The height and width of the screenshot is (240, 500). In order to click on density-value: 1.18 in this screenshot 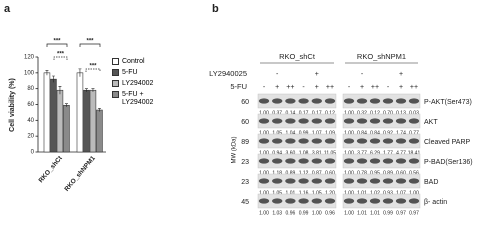, I will do `click(277, 173)`.